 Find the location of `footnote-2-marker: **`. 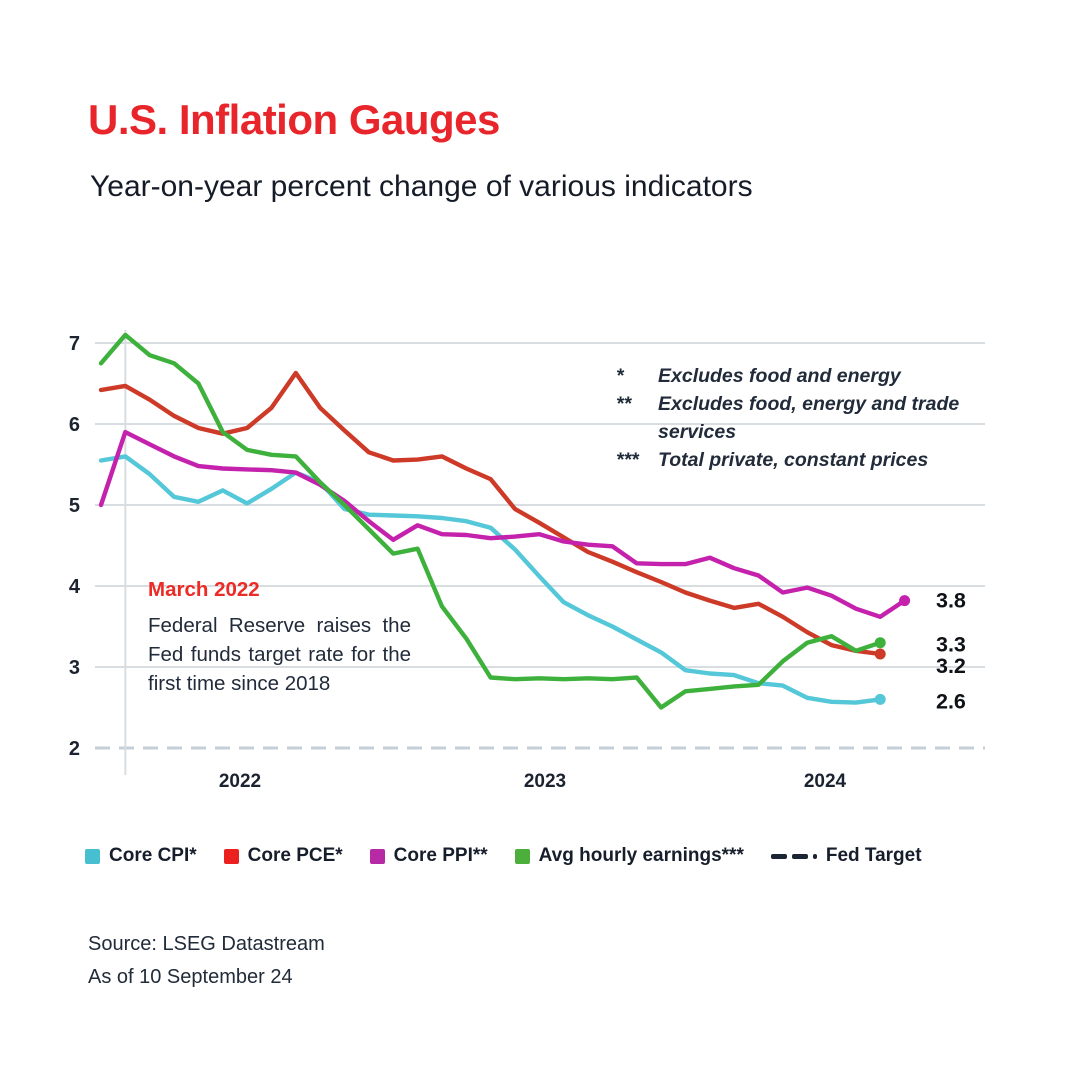

footnote-2-marker: ** is located at coordinates (624, 404).